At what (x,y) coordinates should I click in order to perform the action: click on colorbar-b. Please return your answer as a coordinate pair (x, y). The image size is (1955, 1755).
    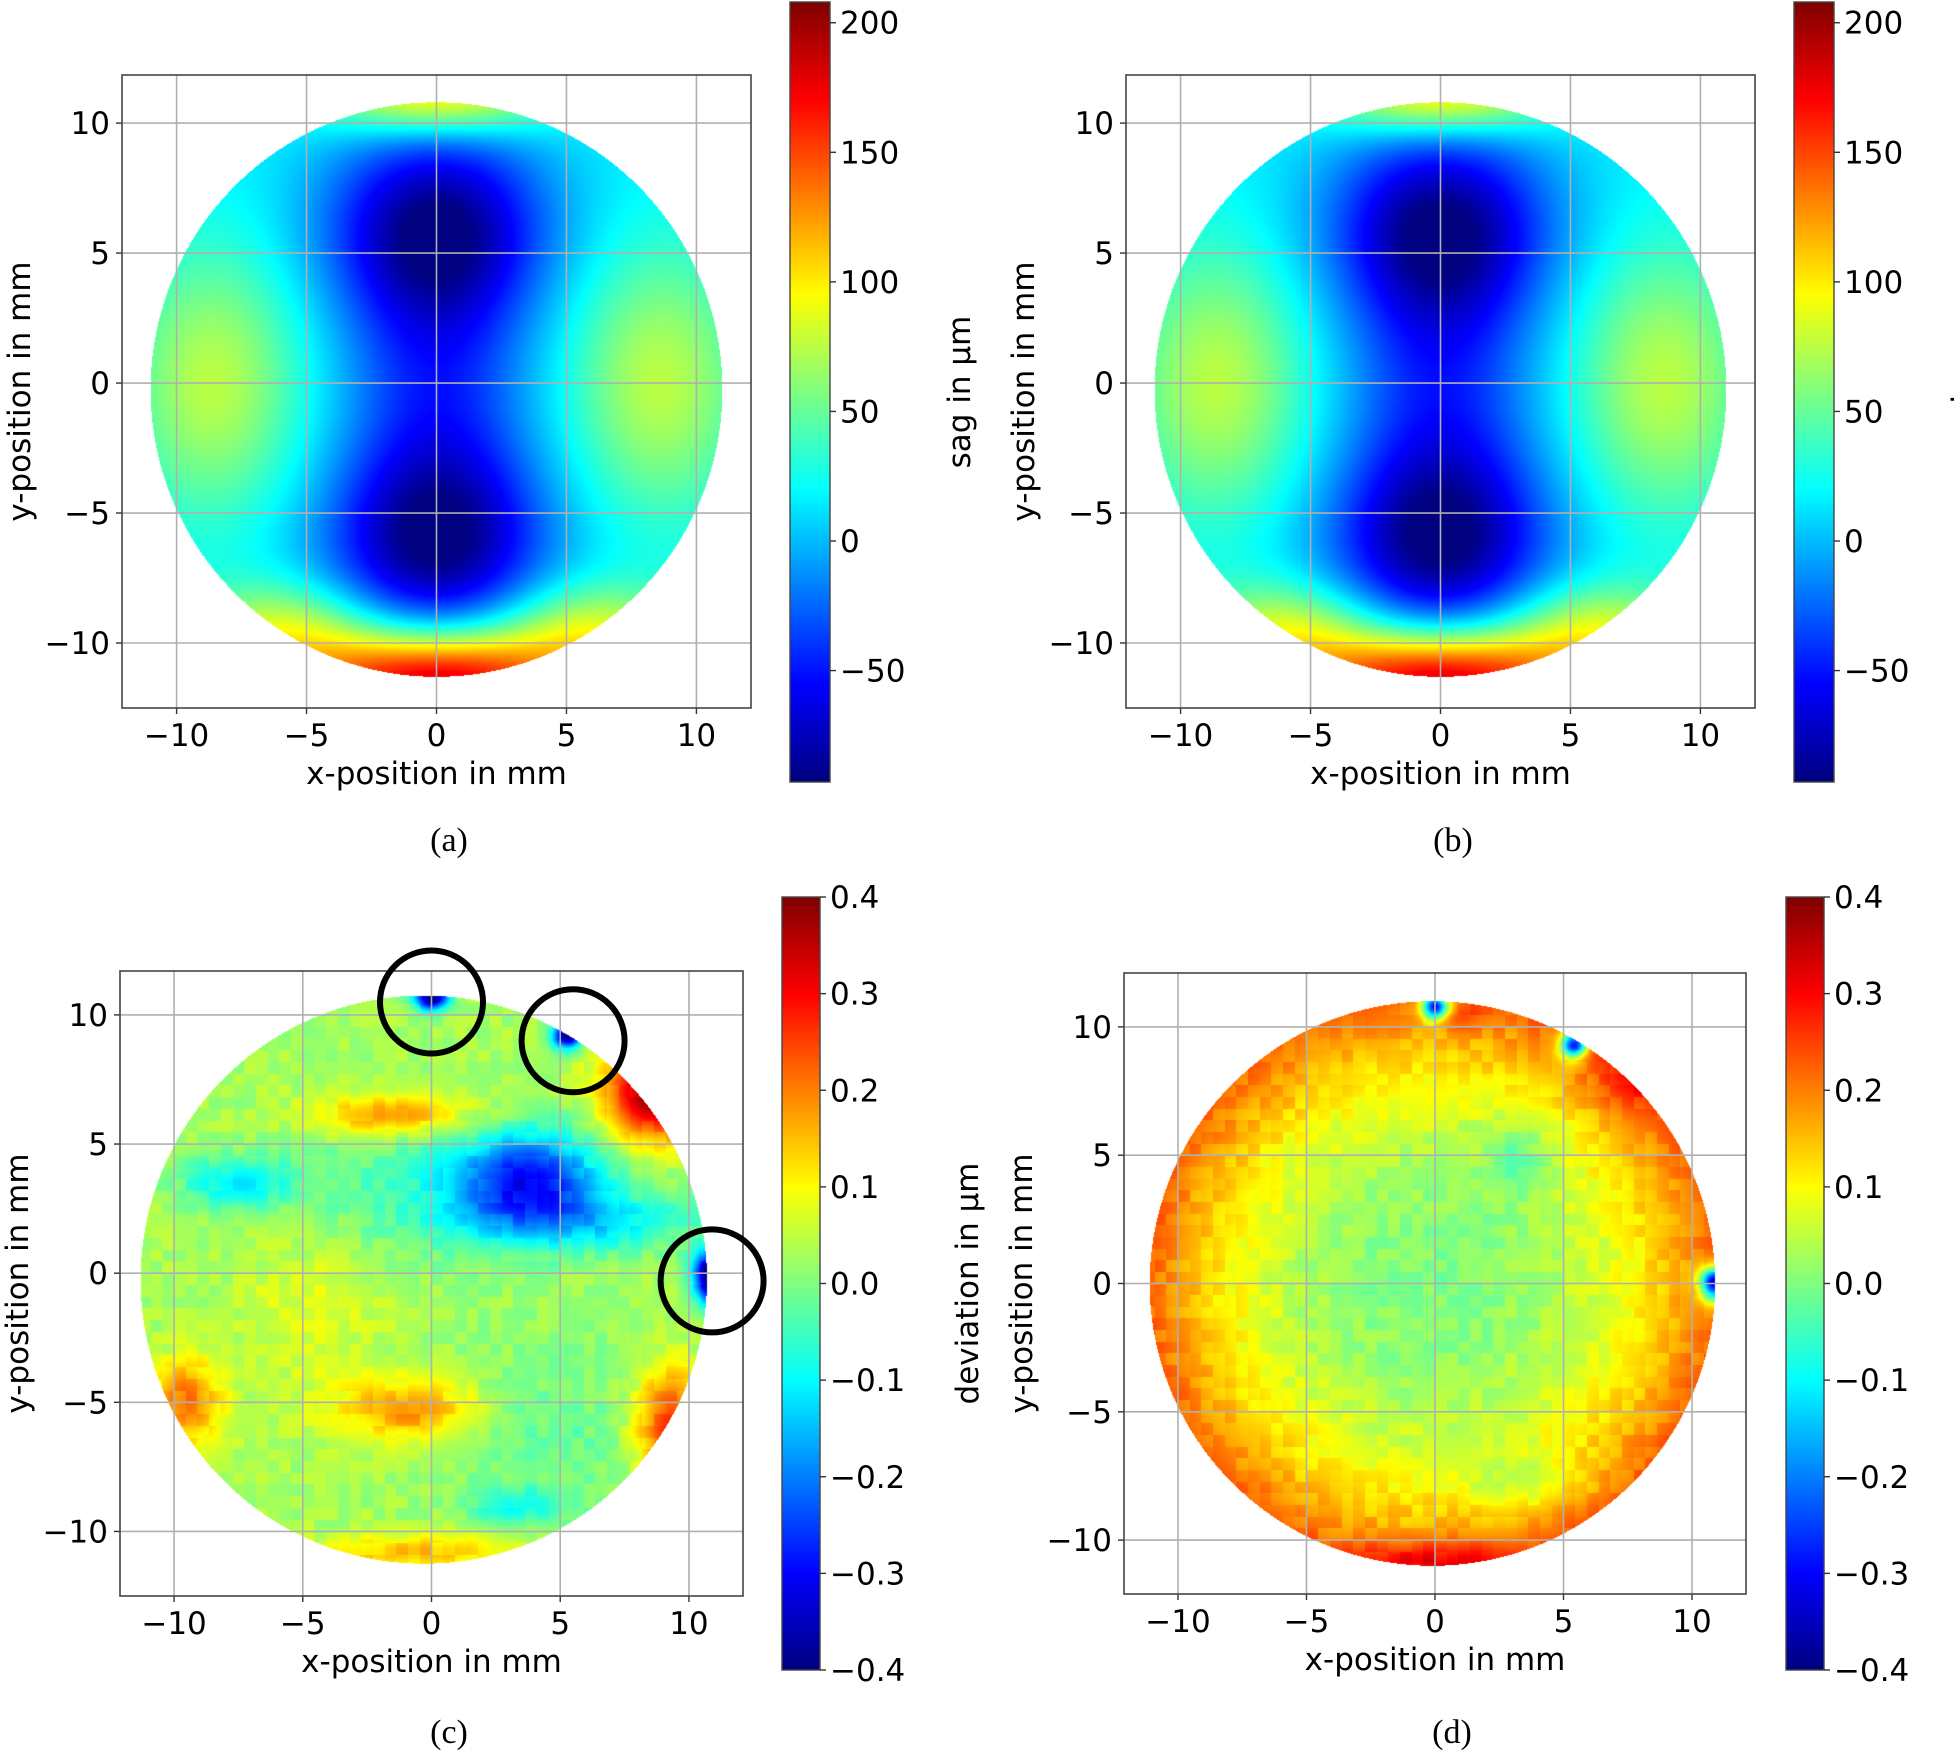
    Looking at the image, I should click on (1814, 392).